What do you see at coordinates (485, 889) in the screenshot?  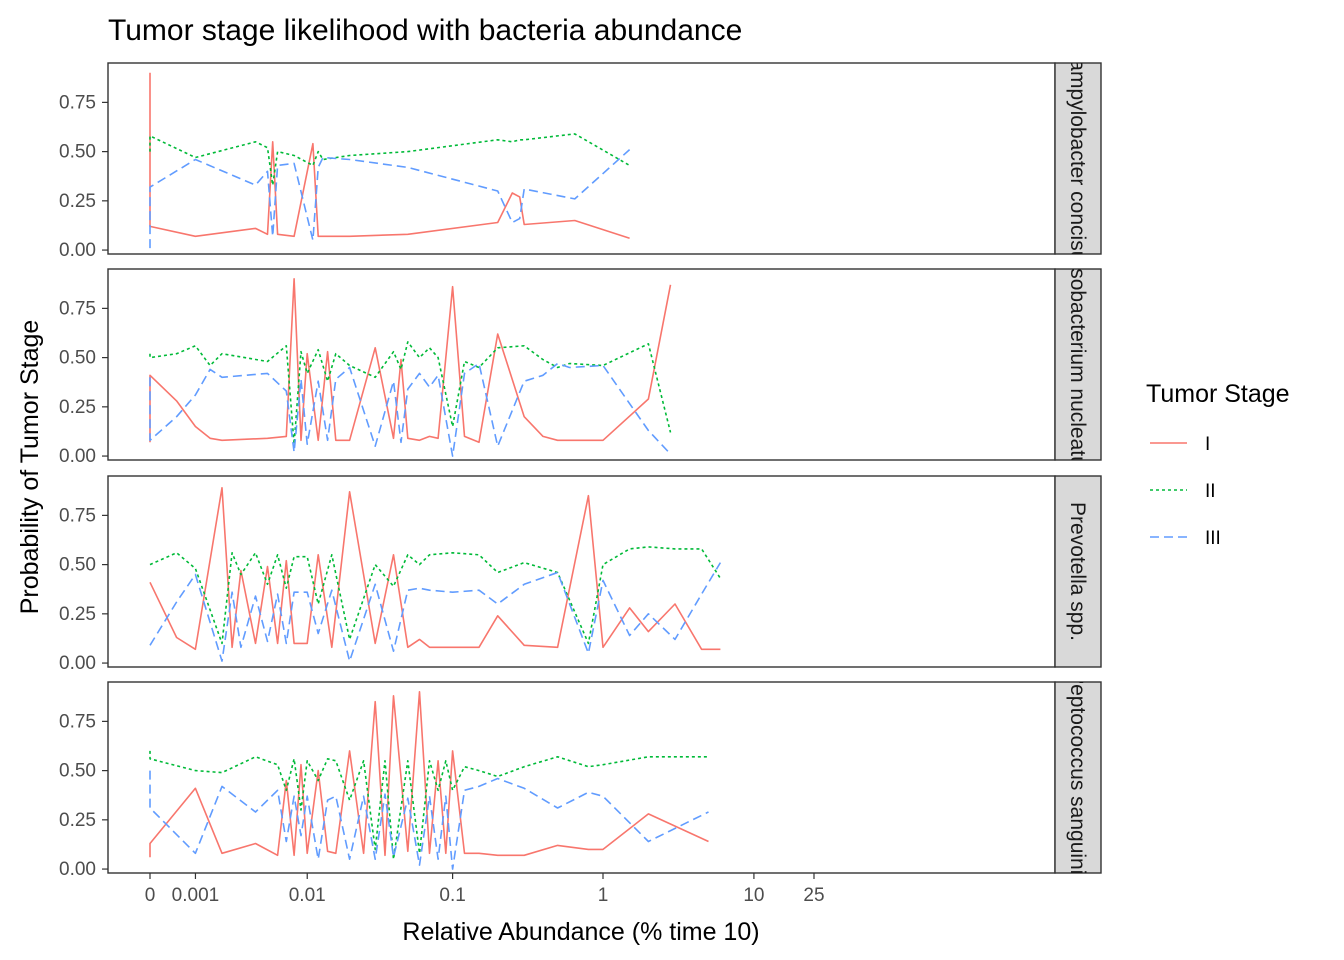 I see `x-axis: 0 0.001 0.01 0.1 1 10 25` at bounding box center [485, 889].